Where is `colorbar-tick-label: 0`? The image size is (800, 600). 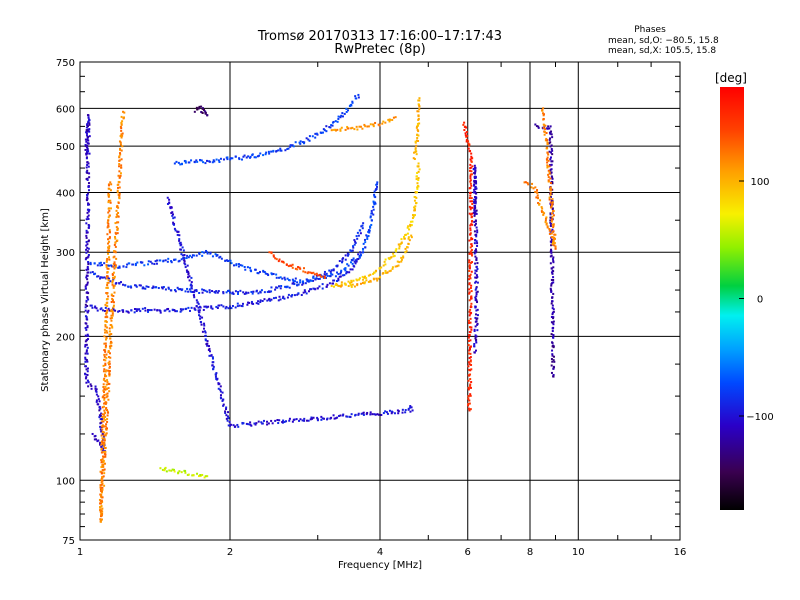
colorbar-tick-label: 0 is located at coordinates (760, 300).